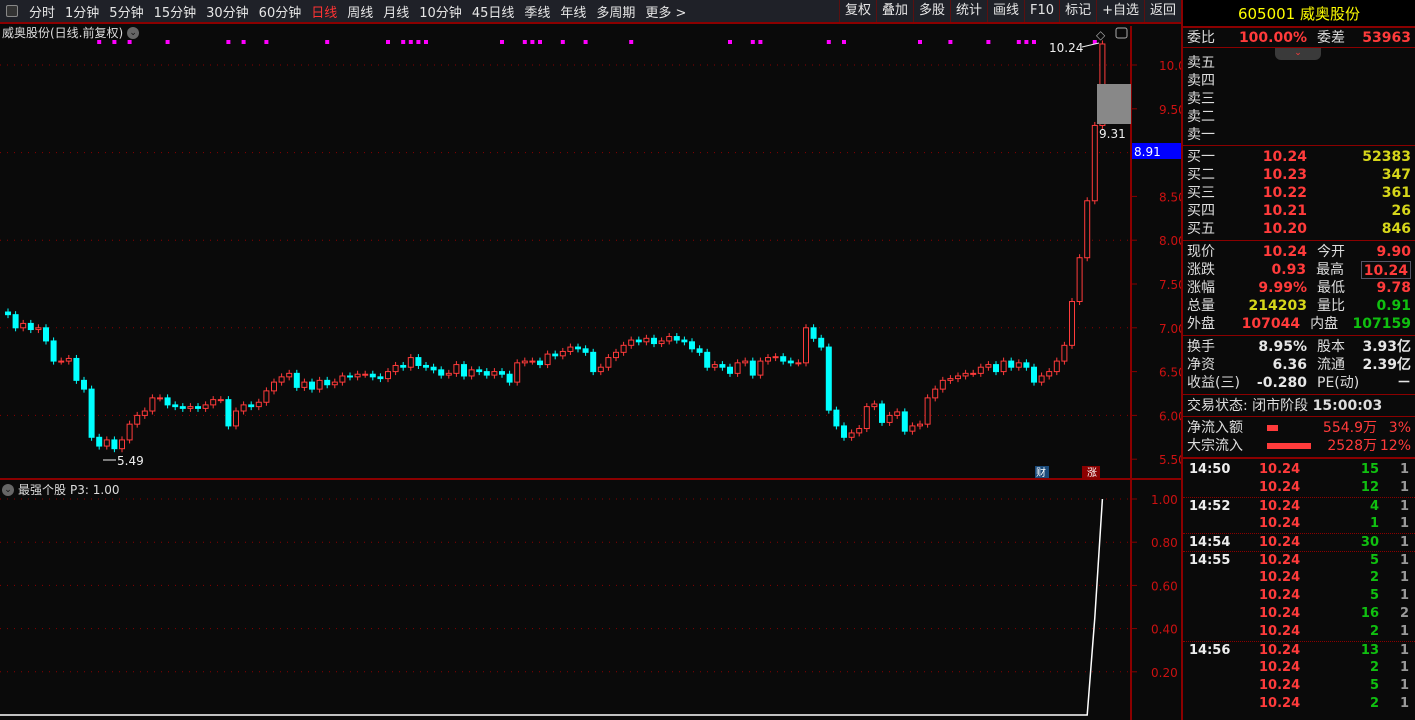  What do you see at coordinates (1170, 460) in the screenshot?
I see `price-tick-label: 5.50` at bounding box center [1170, 460].